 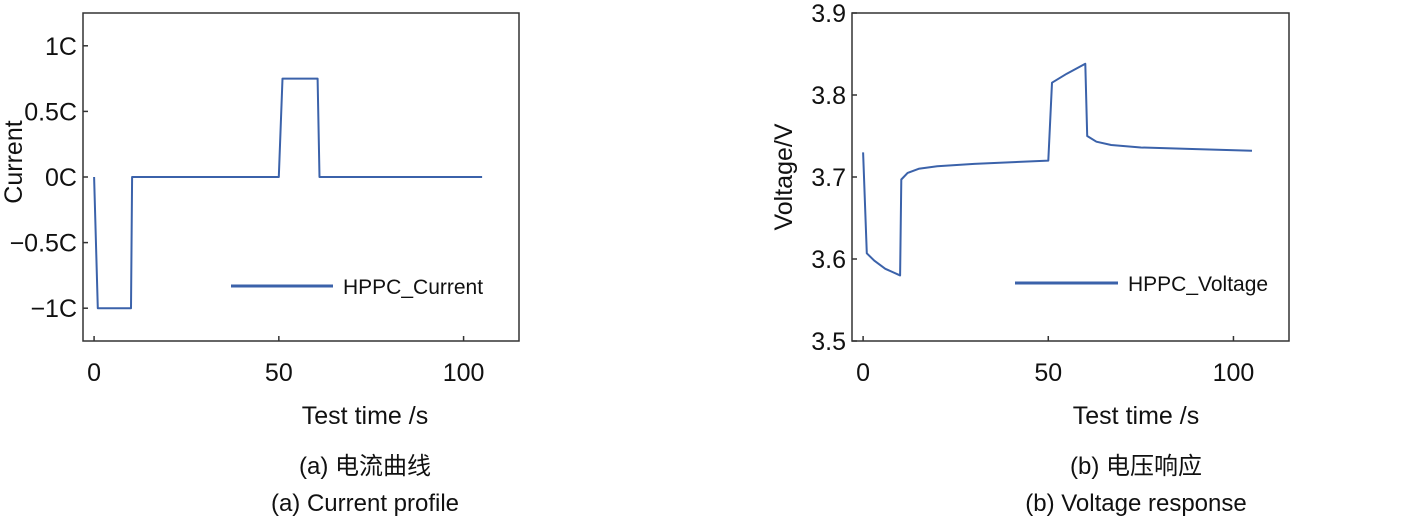 I want to click on y-tick-label: −0.5C, so click(x=43, y=244).